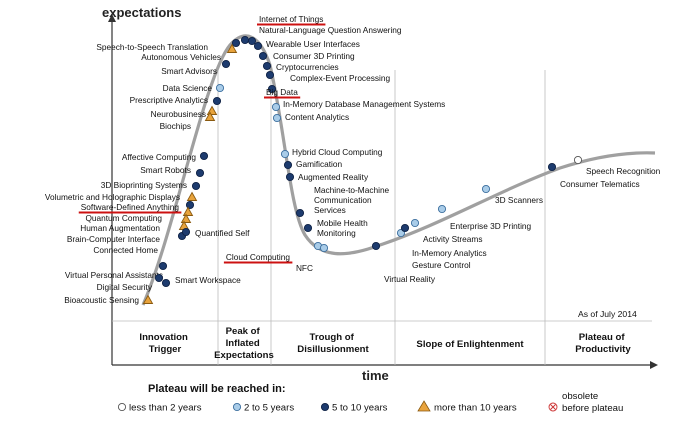 The height and width of the screenshot is (425, 680). I want to click on tech-label: Gamification, so click(319, 164).